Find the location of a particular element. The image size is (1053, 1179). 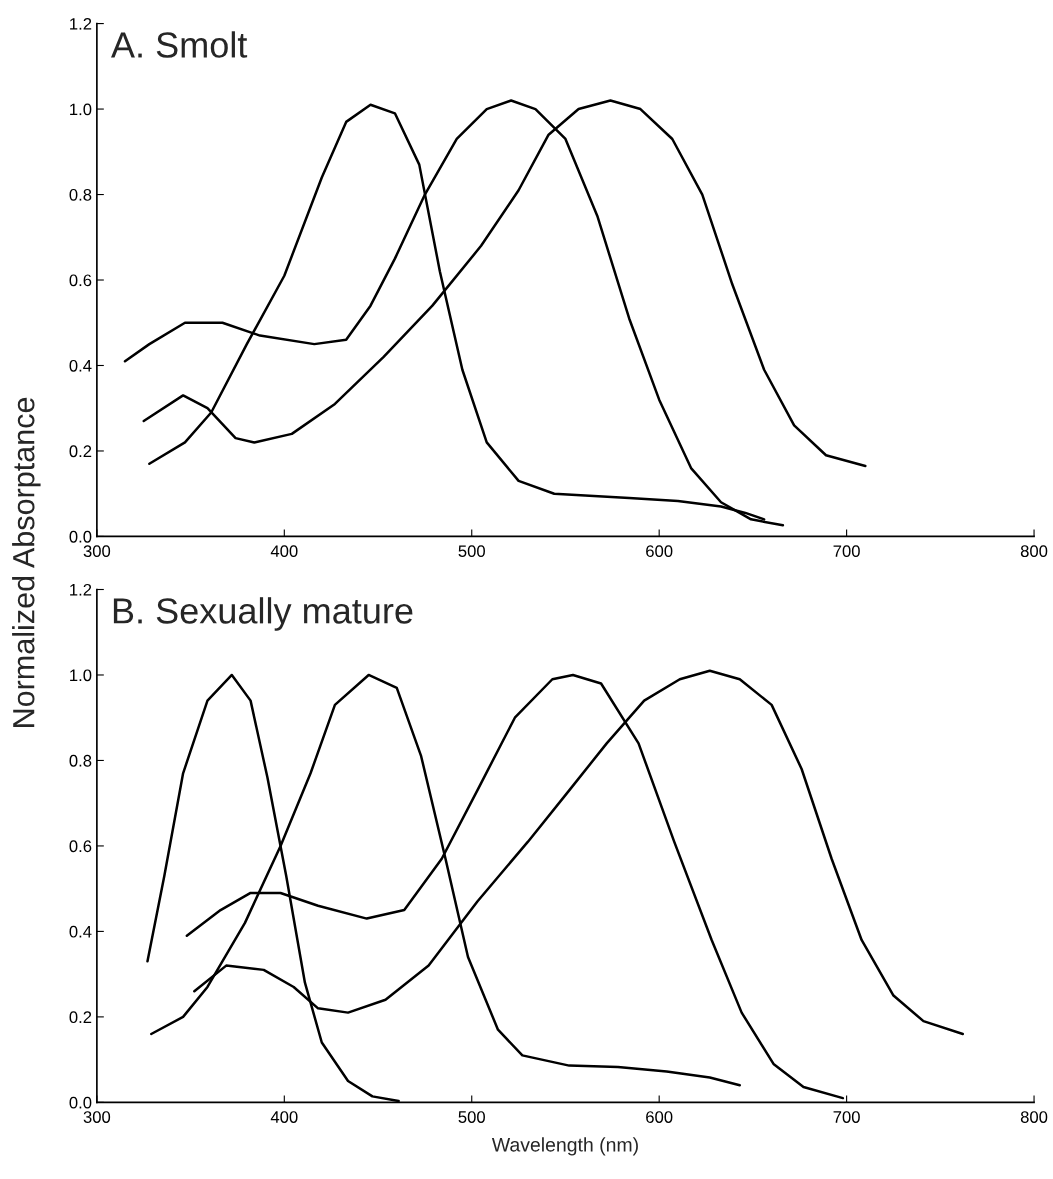

chart-title: A. Smolt is located at coordinates (179, 44).